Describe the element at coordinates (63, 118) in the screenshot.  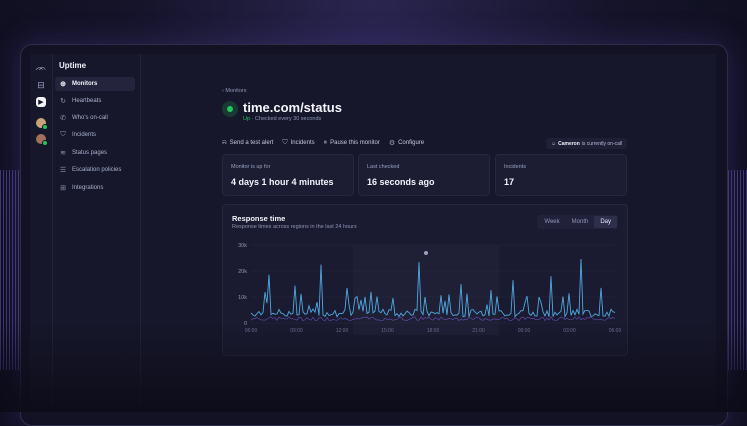
I see `phone-icon: ✆` at that location.